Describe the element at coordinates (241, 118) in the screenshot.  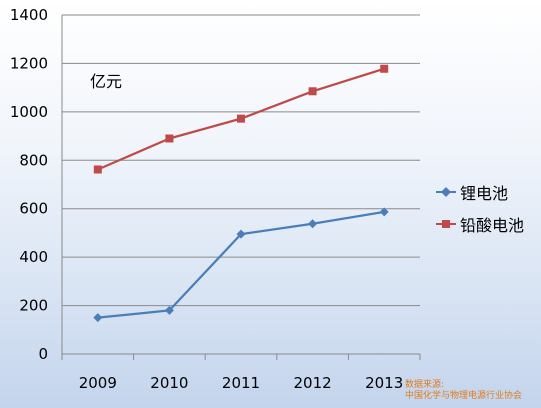
I see `data-point-s1-2011` at that location.